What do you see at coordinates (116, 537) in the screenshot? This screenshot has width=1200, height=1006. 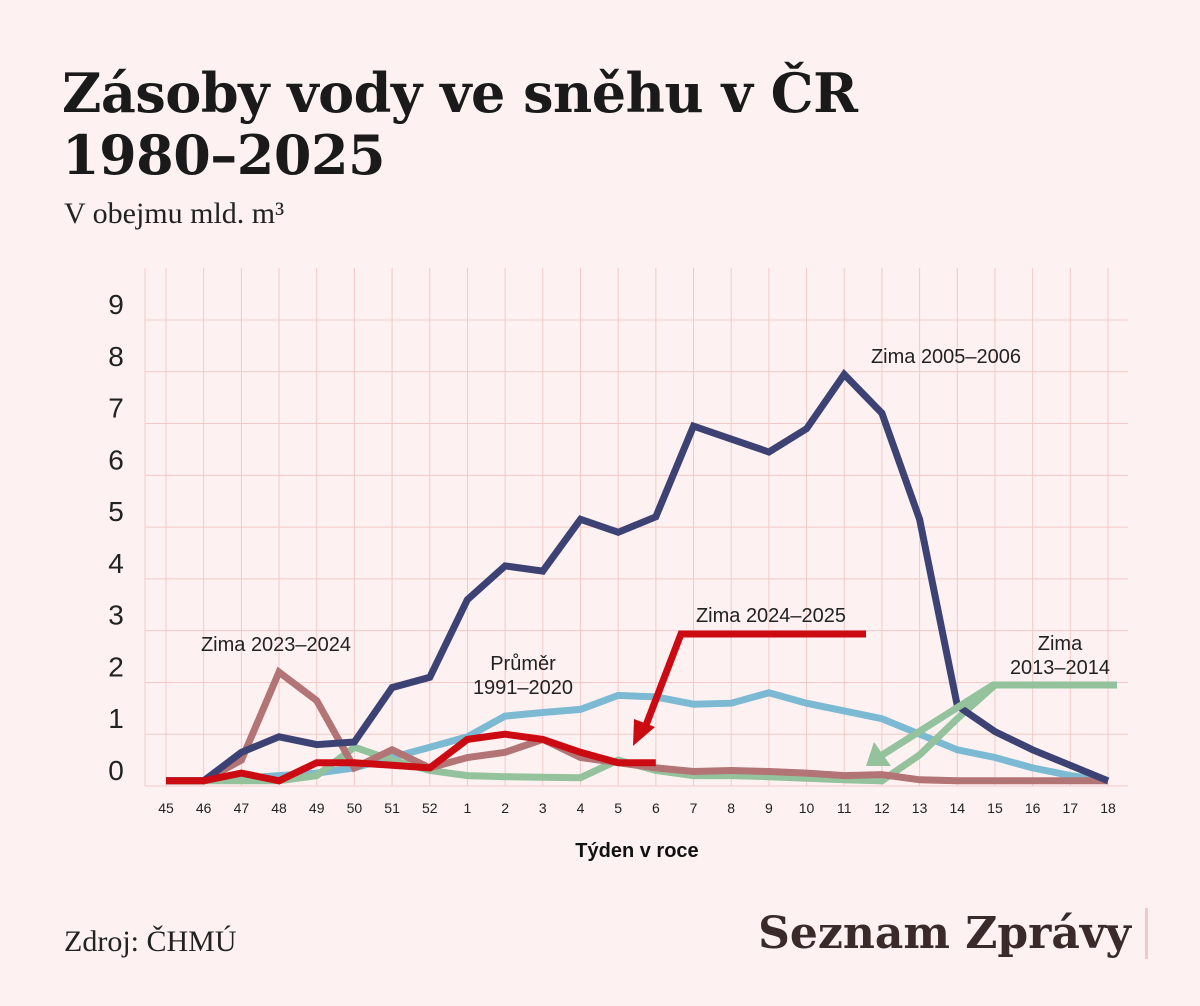 I see `y-axis-ticks: 0 1 2 3 4 5 6 7 8 9` at bounding box center [116, 537].